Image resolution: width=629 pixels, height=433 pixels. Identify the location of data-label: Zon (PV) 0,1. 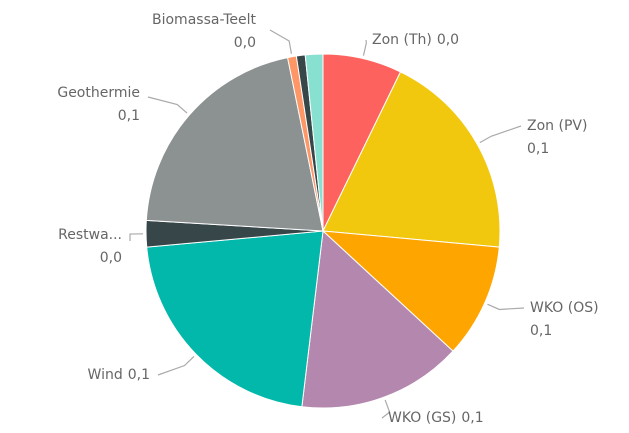
(557, 137).